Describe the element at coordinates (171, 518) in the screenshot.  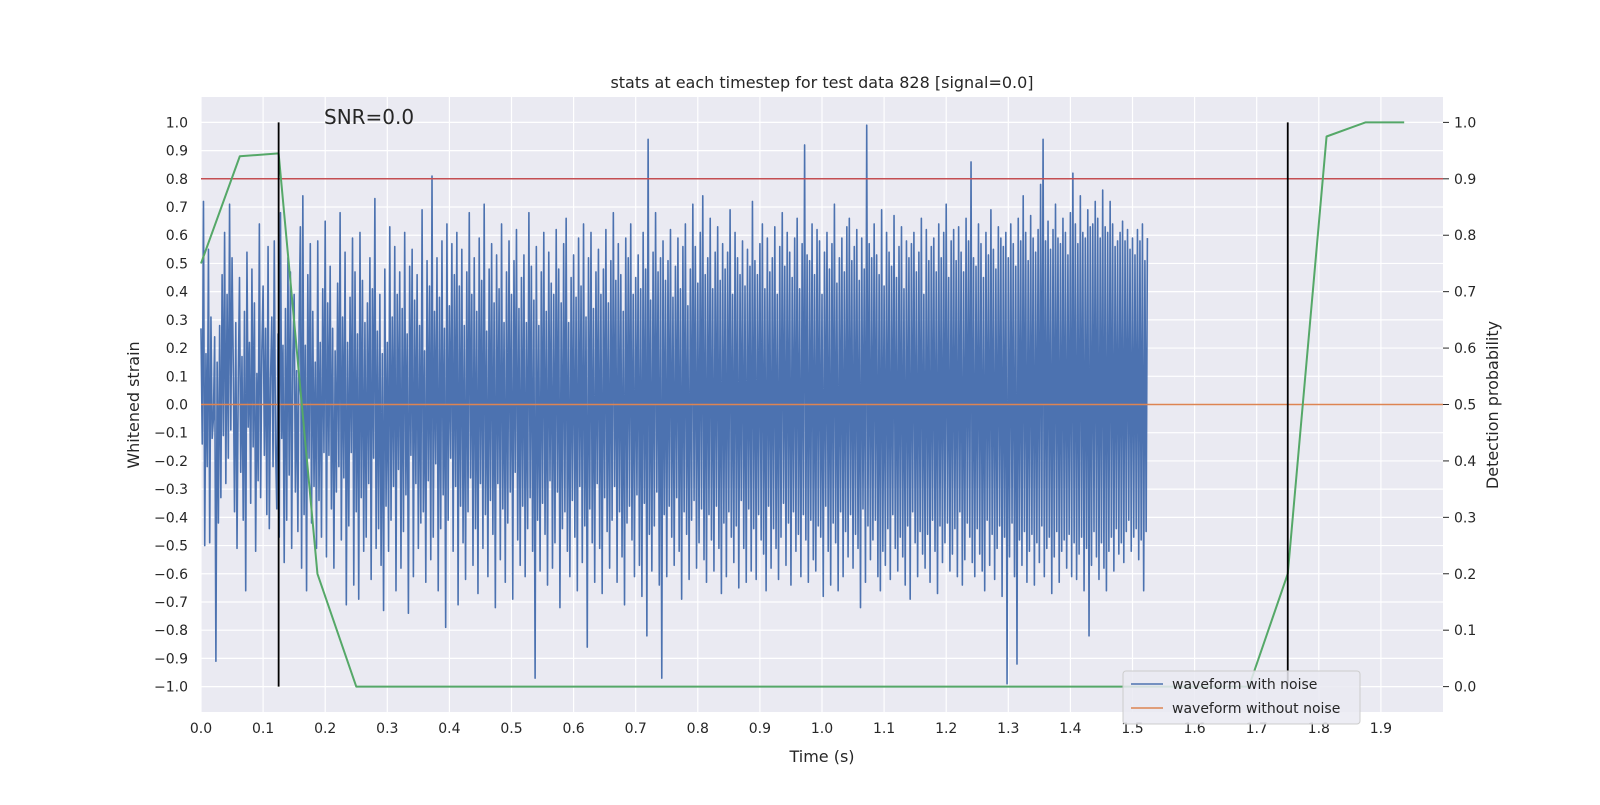
I see `y-left-tick-label: −0.4` at that location.